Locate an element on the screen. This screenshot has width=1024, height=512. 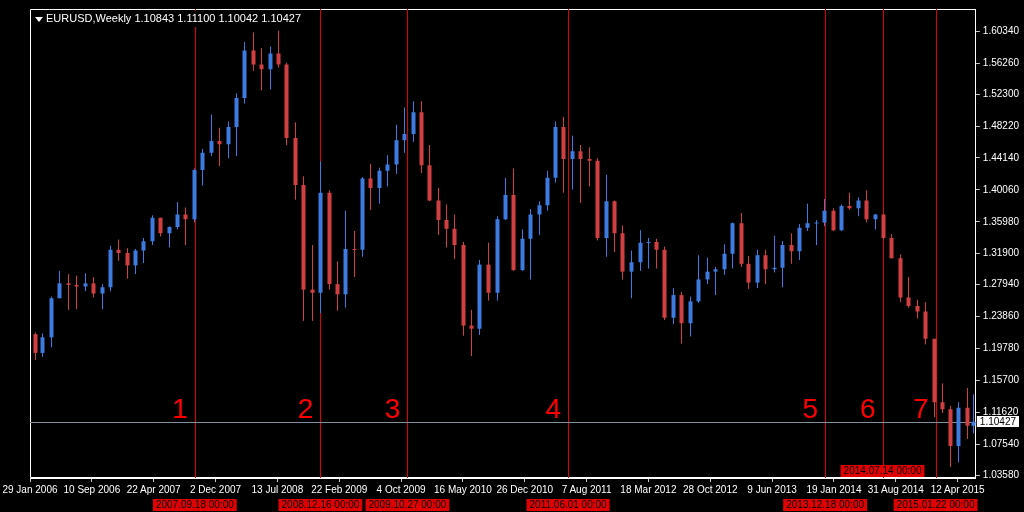
x-tick-label: 13 Jul 2008 is located at coordinates (277, 489).